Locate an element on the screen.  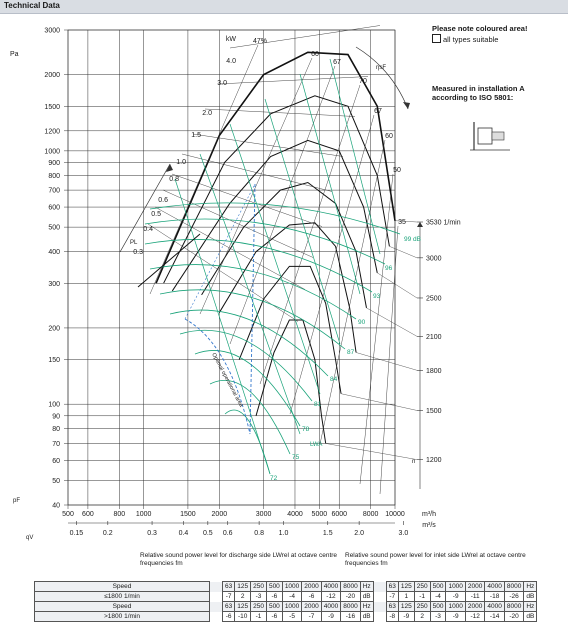
efficiency-line is located at coordinates (332, 264).